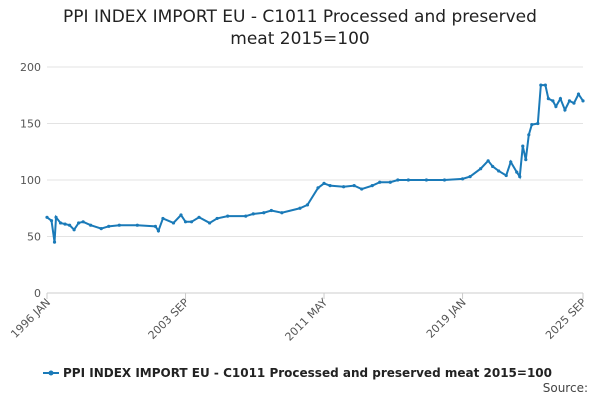 Image resolution: width=600 pixels, height=400 pixels. What do you see at coordinates (565, 388) in the screenshot?
I see `source: Source:` at bounding box center [565, 388].